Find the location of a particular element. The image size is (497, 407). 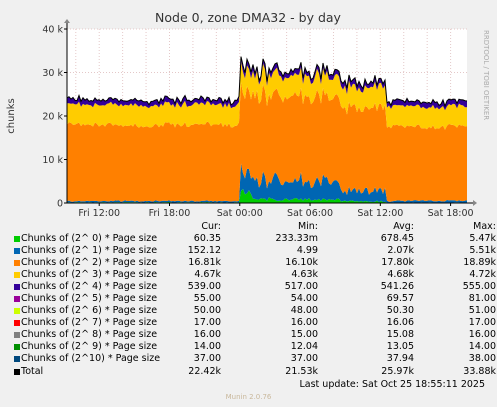

y-tick-label: 0 is located at coordinates (60, 204).